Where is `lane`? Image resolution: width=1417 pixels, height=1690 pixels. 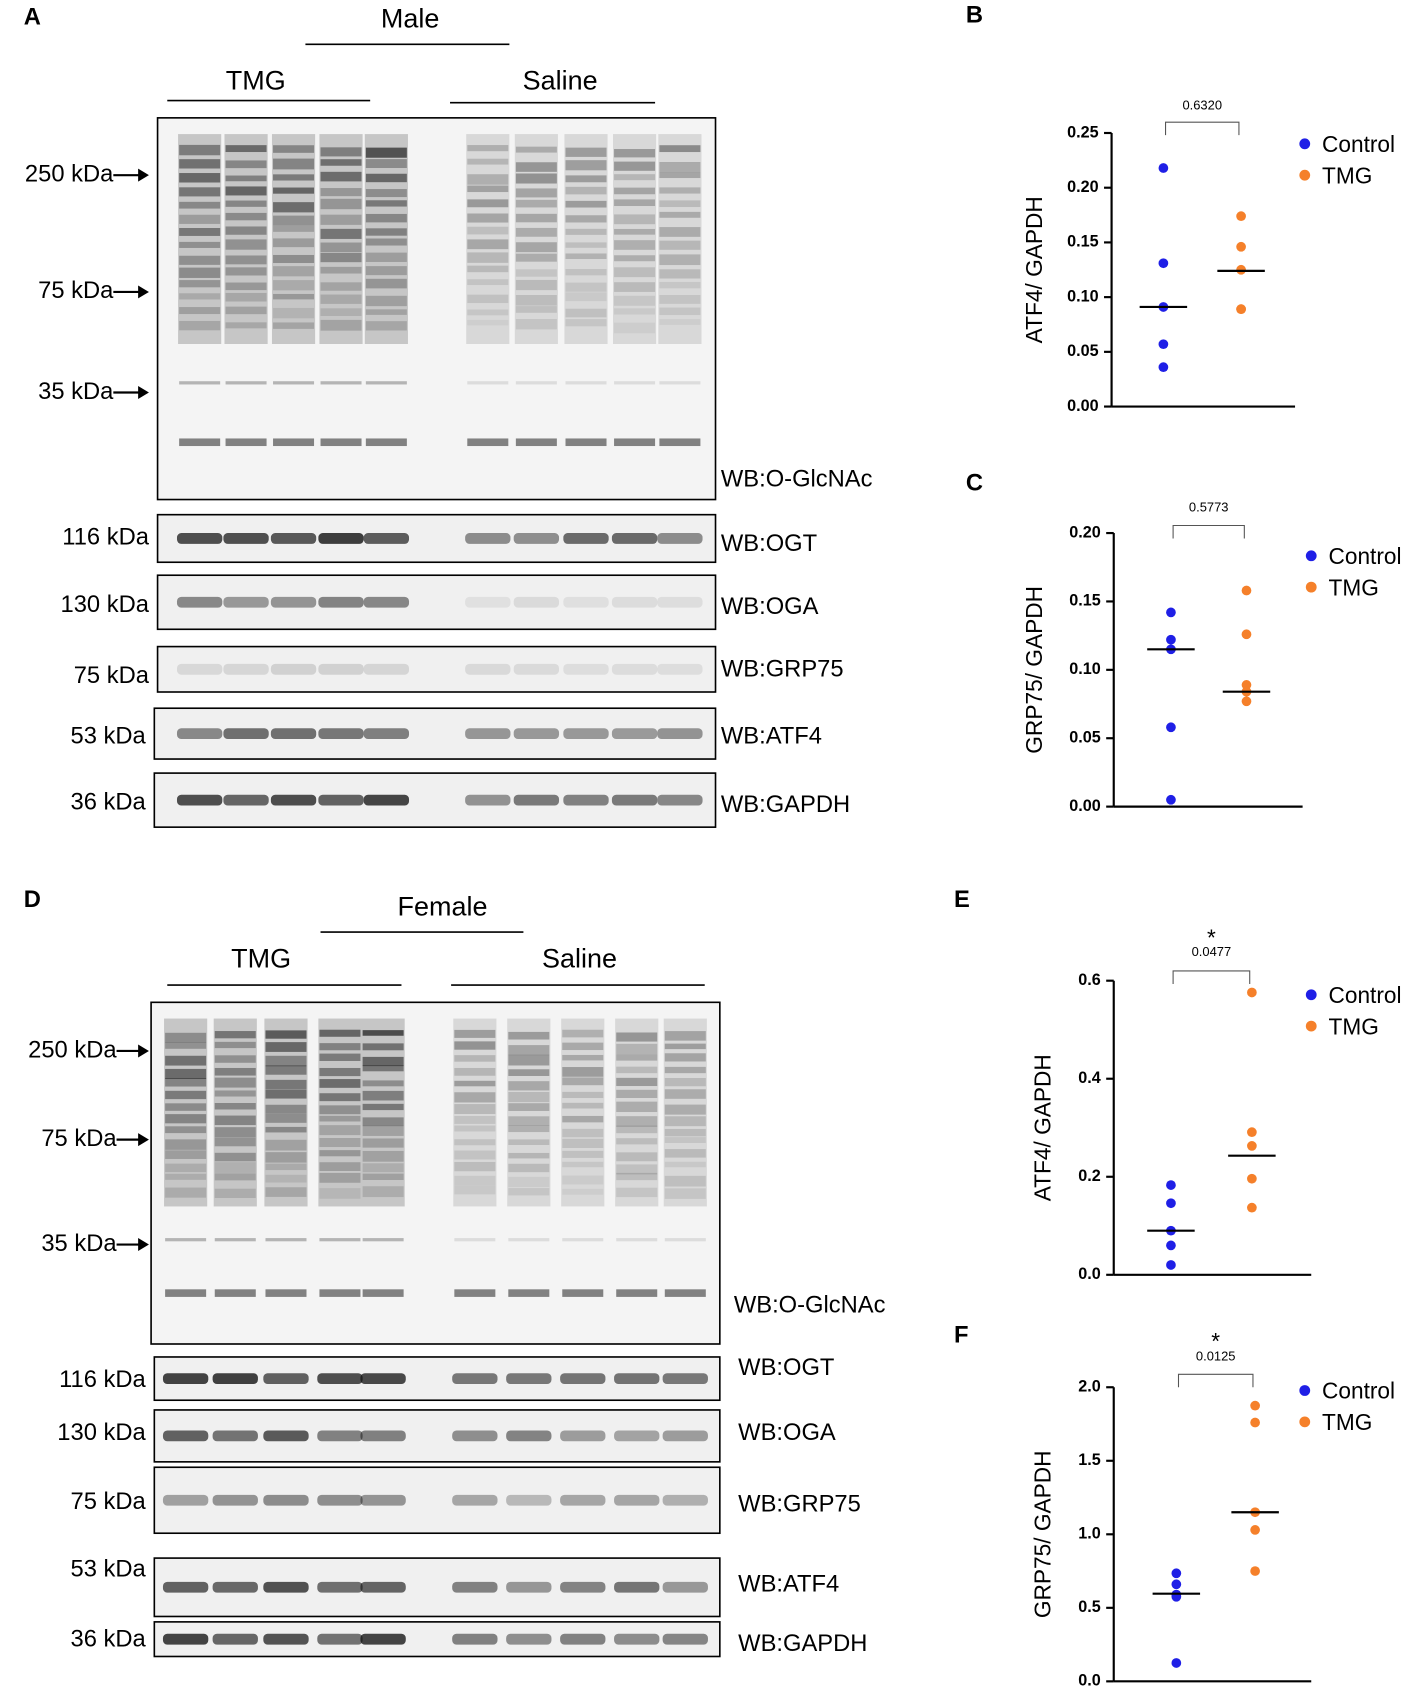 lane is located at coordinates (293, 239).